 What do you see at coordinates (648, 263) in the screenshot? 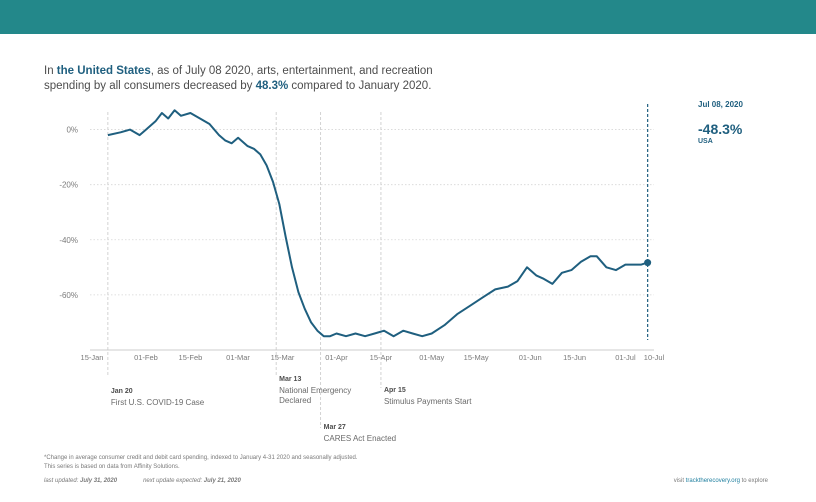
I see `series-end-point` at bounding box center [648, 263].